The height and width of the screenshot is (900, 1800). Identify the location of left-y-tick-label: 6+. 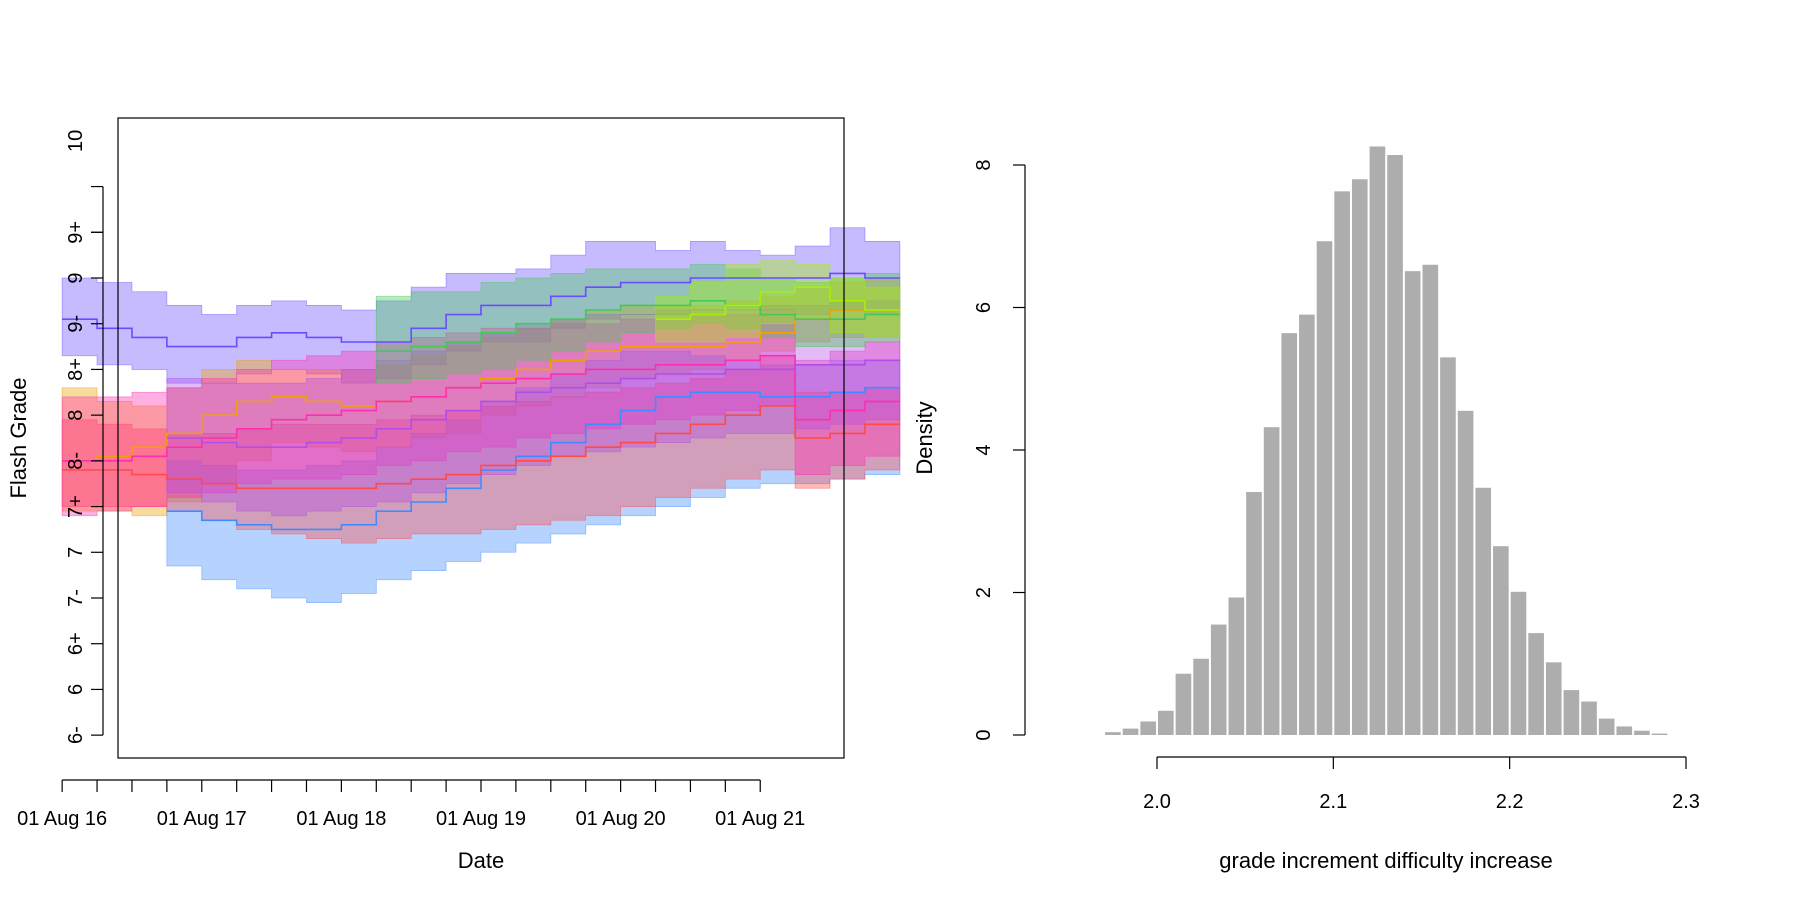
(76, 643).